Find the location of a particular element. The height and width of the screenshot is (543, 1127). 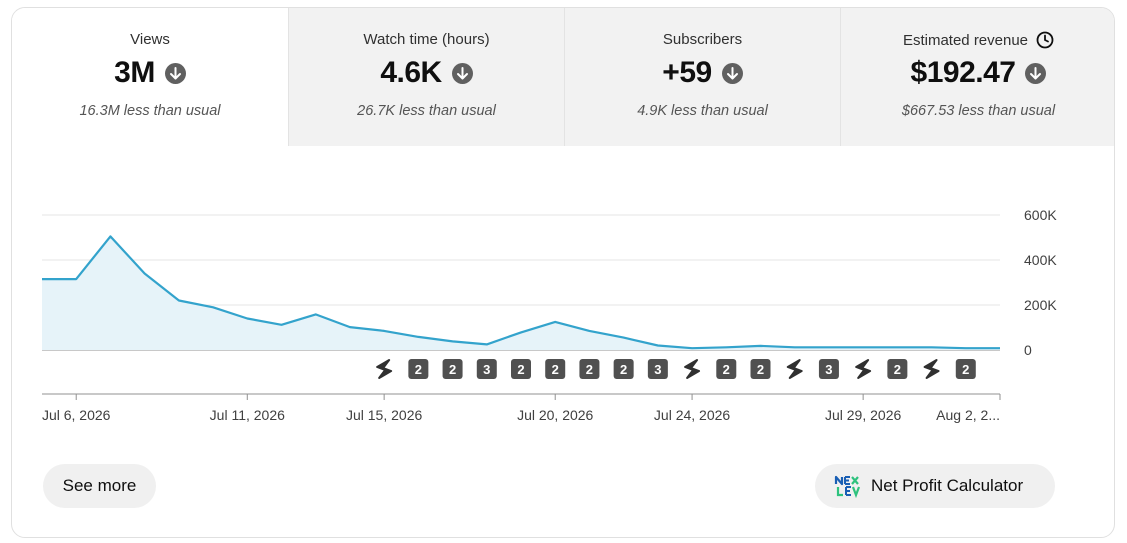

metric-tab-subscribers: Subscribers +59 4.9K less than usual is located at coordinates (702, 77).